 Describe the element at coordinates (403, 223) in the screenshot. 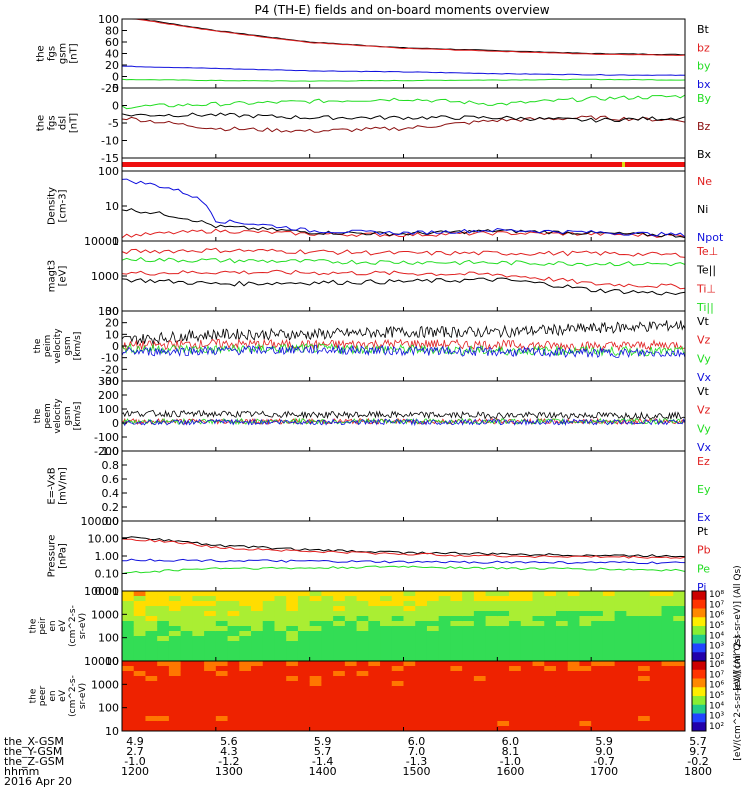

I see `series-density-Ni` at that location.